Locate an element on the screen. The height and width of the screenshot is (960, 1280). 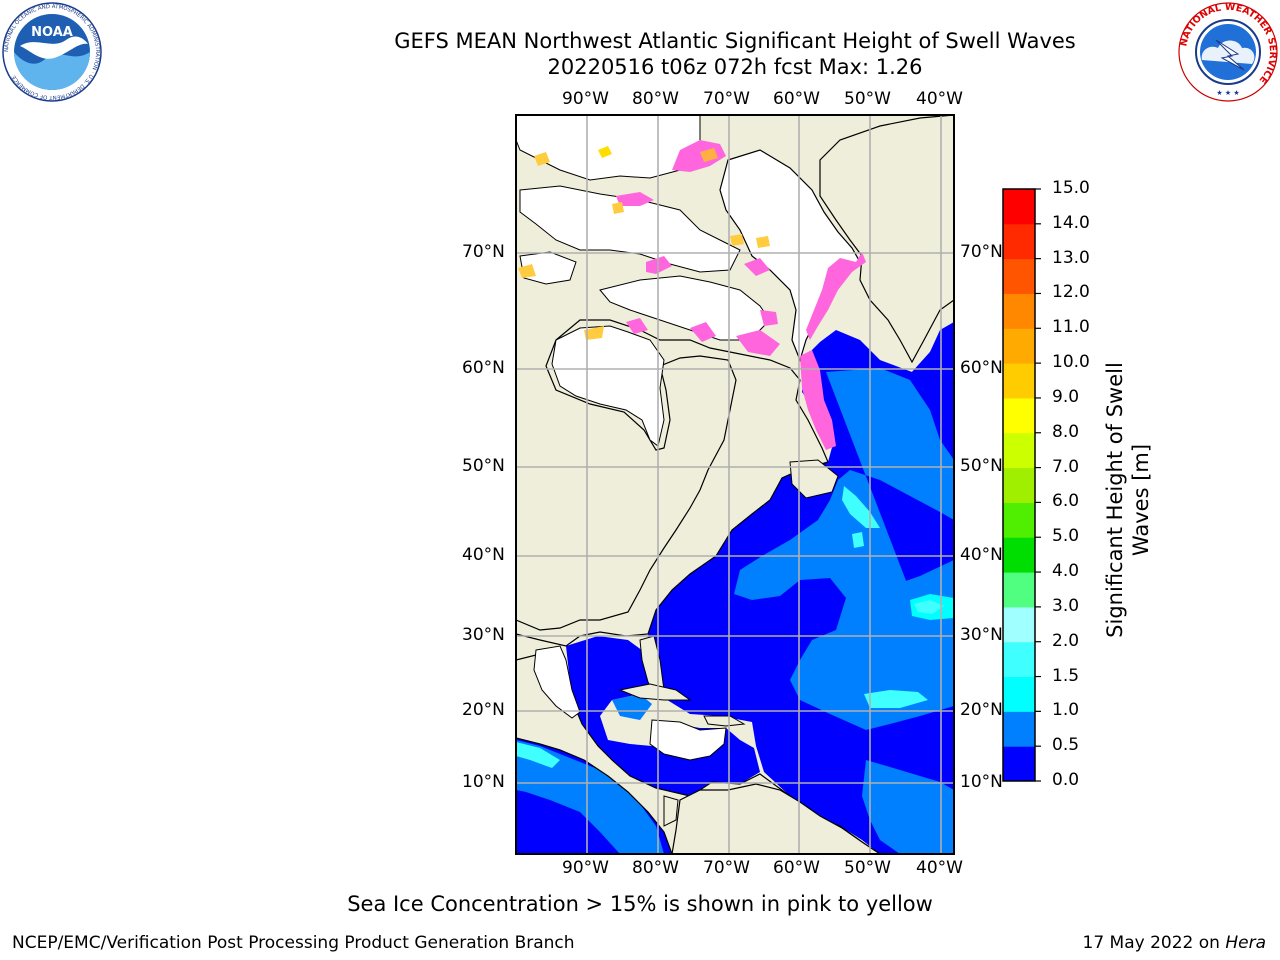
lat-label-left: 50°N is located at coordinates (483, 466).